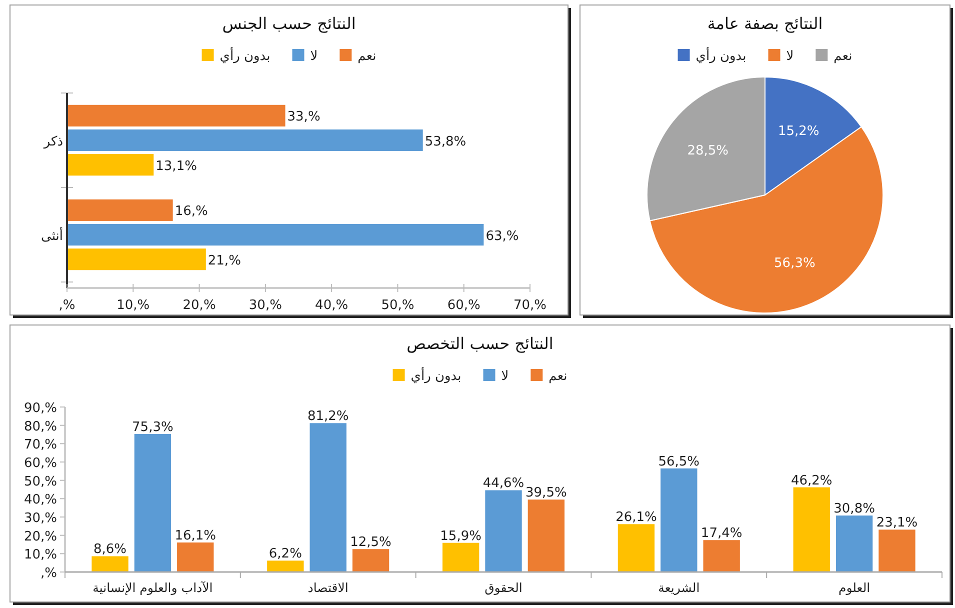 The width and height of the screenshot is (955, 608). Describe the element at coordinates (328, 416) in the screenshot. I see `data-label: 81,2%` at that location.